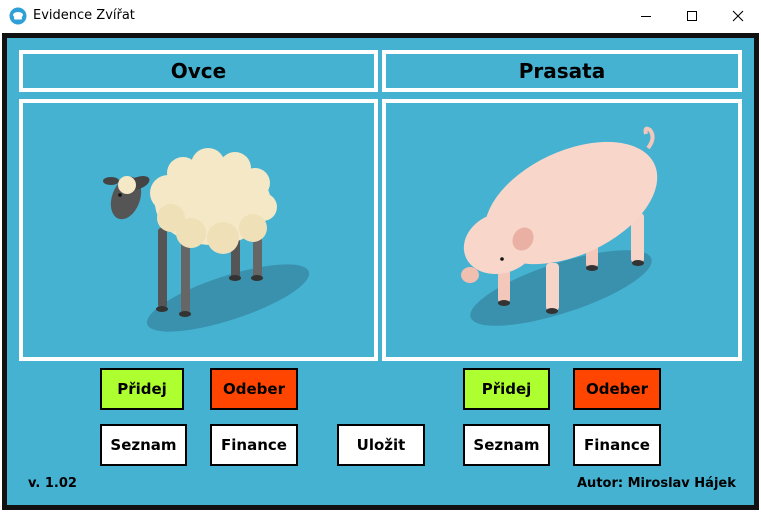  I want to click on pigs-remove-button: Odeber, so click(617, 389).